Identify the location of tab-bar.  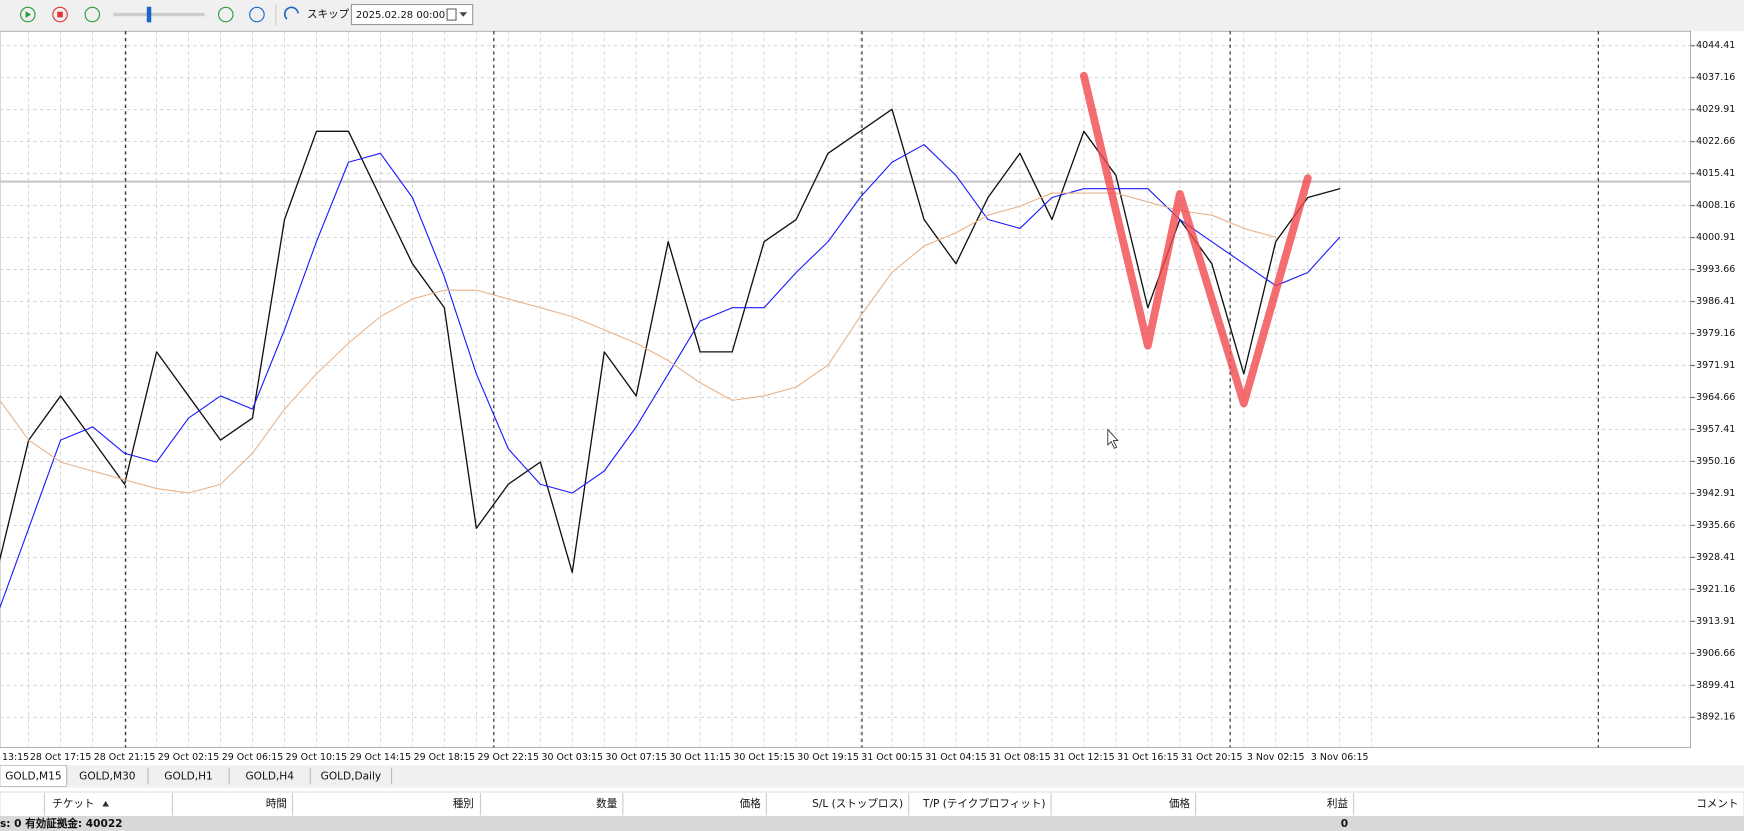
(872, 776).